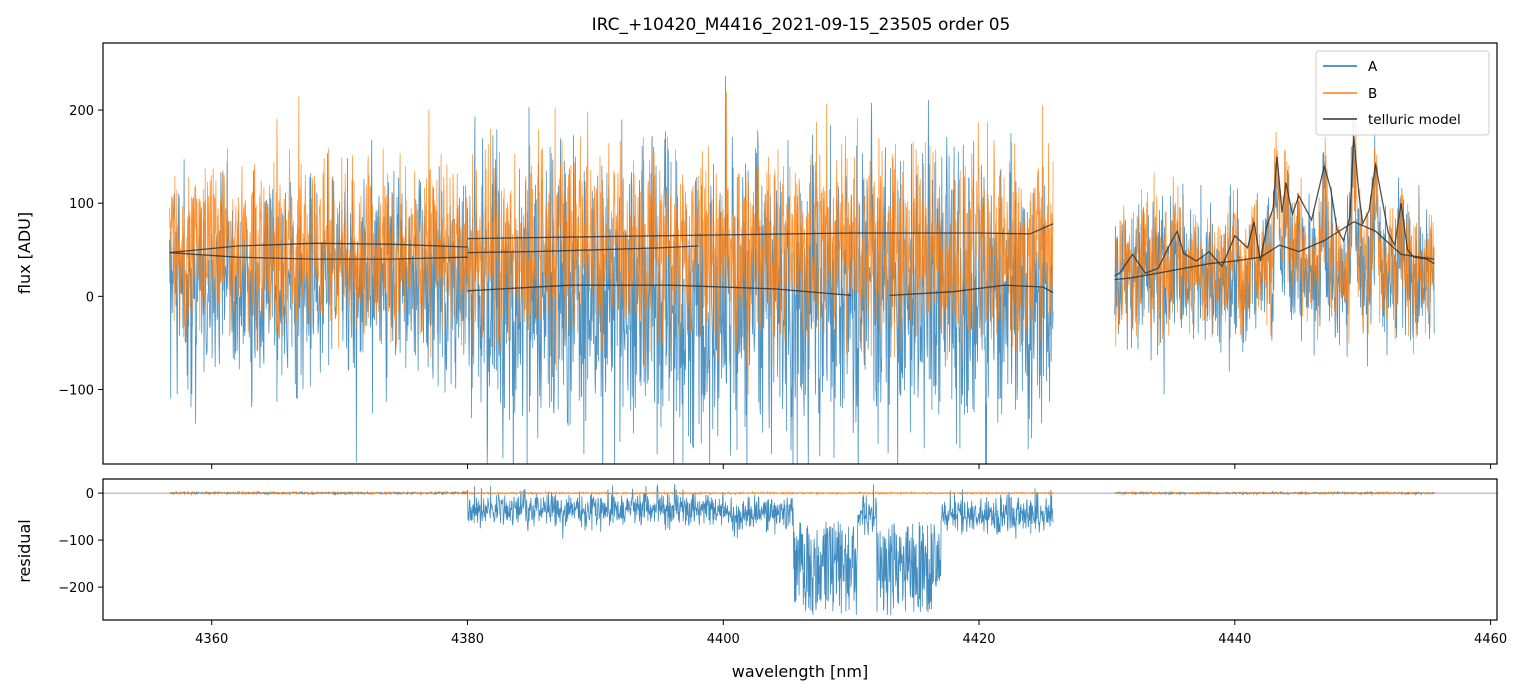  Describe the element at coordinates (211, 639) in the screenshot. I see `x-tick-label: 4360` at that location.